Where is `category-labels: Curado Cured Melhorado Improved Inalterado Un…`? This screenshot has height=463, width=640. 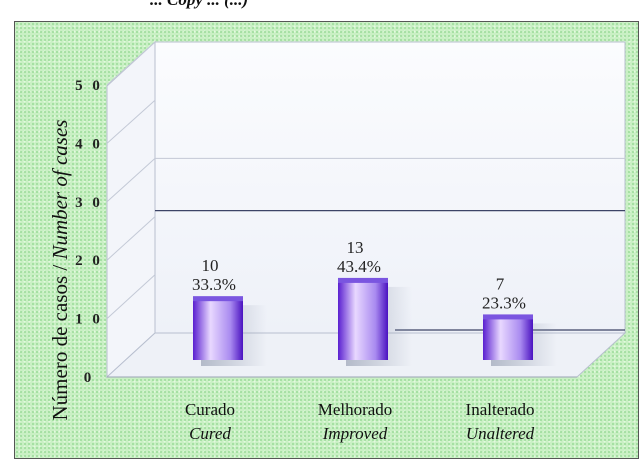
category-labels: Curado Cured Melhorado Improved Inalterado Un… is located at coordinates (360, 421).